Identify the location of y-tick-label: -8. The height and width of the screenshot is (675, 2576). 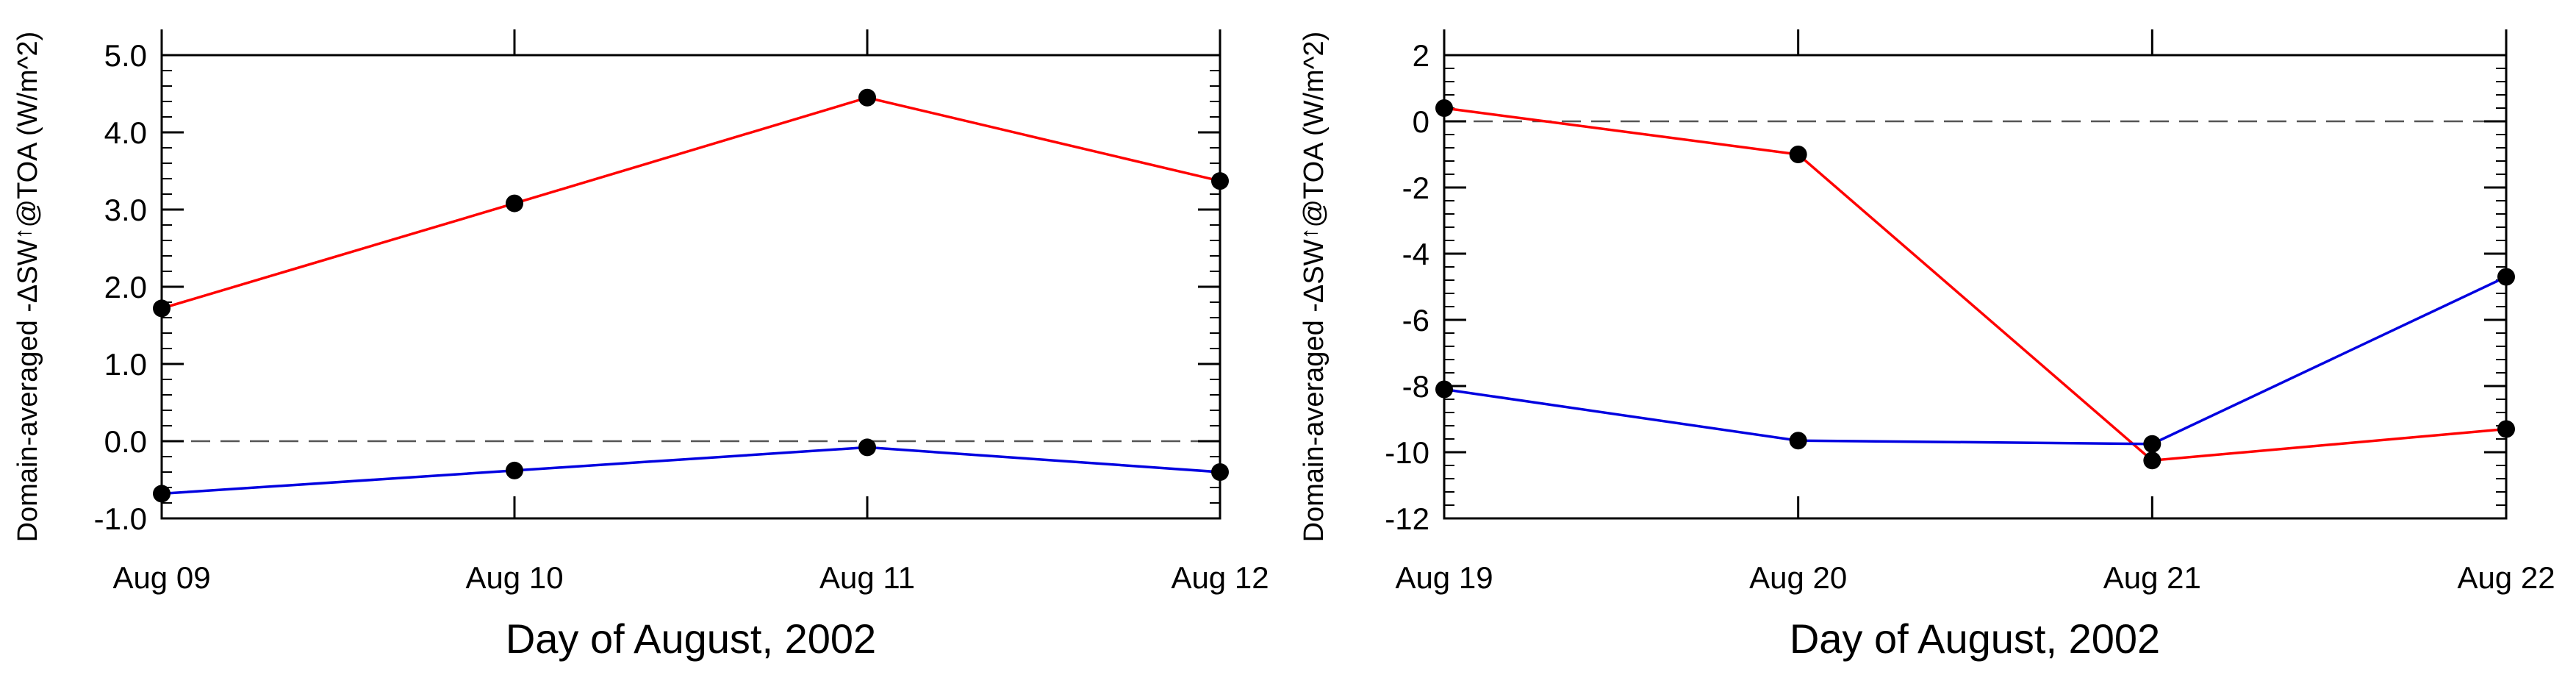
(1415, 386).